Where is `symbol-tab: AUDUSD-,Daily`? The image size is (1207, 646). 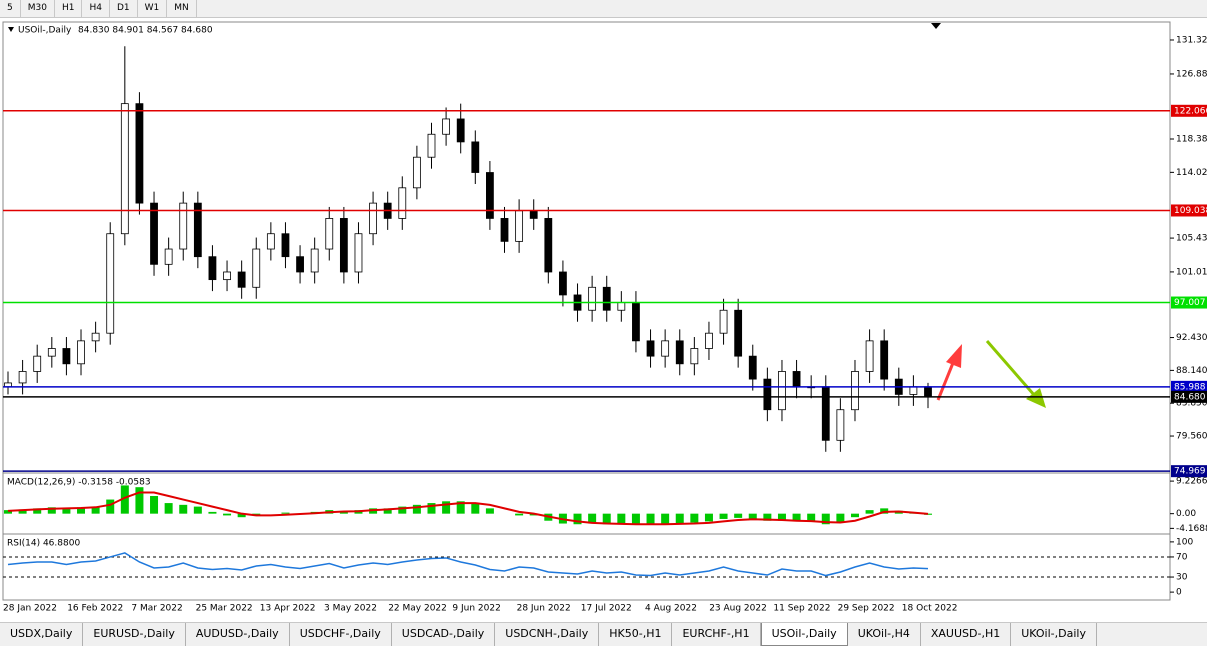
symbol-tab: AUDUSD-,Daily is located at coordinates (238, 634).